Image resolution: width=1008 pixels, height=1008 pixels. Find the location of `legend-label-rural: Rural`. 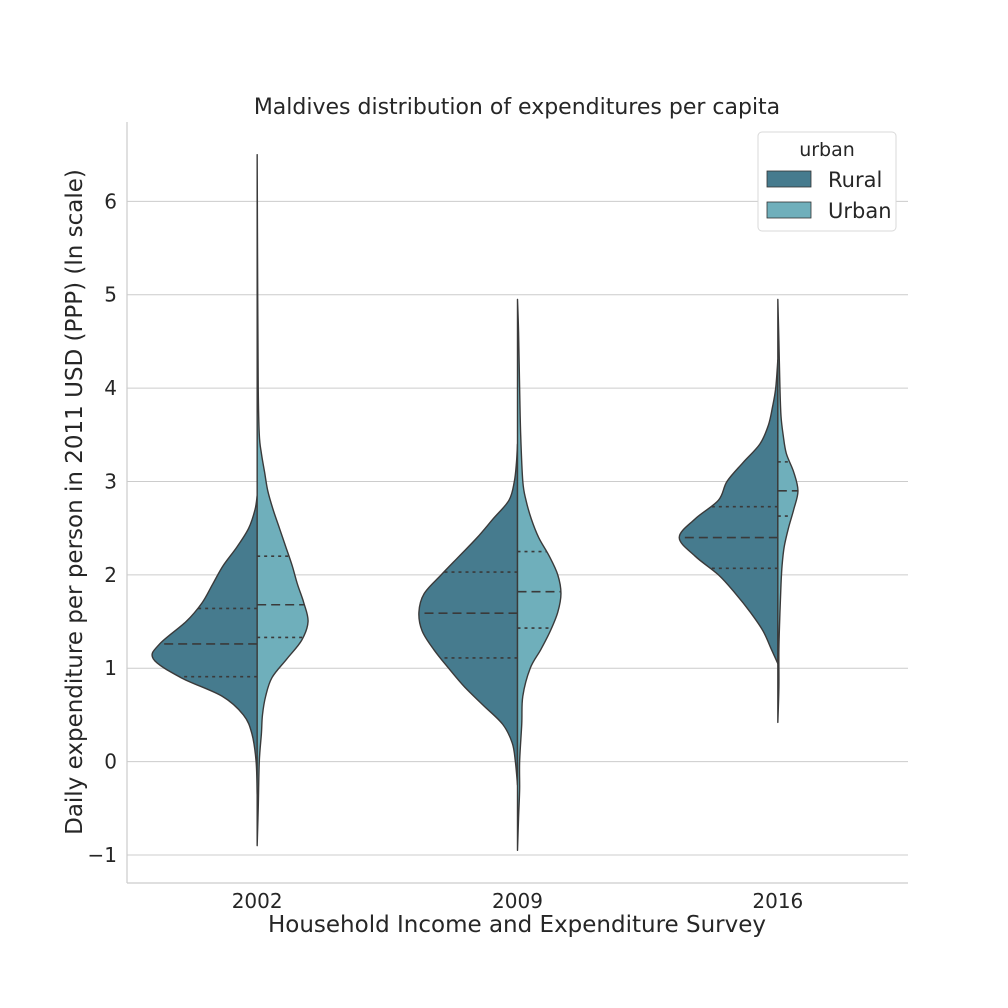

legend-label-rural: Rural is located at coordinates (855, 180).